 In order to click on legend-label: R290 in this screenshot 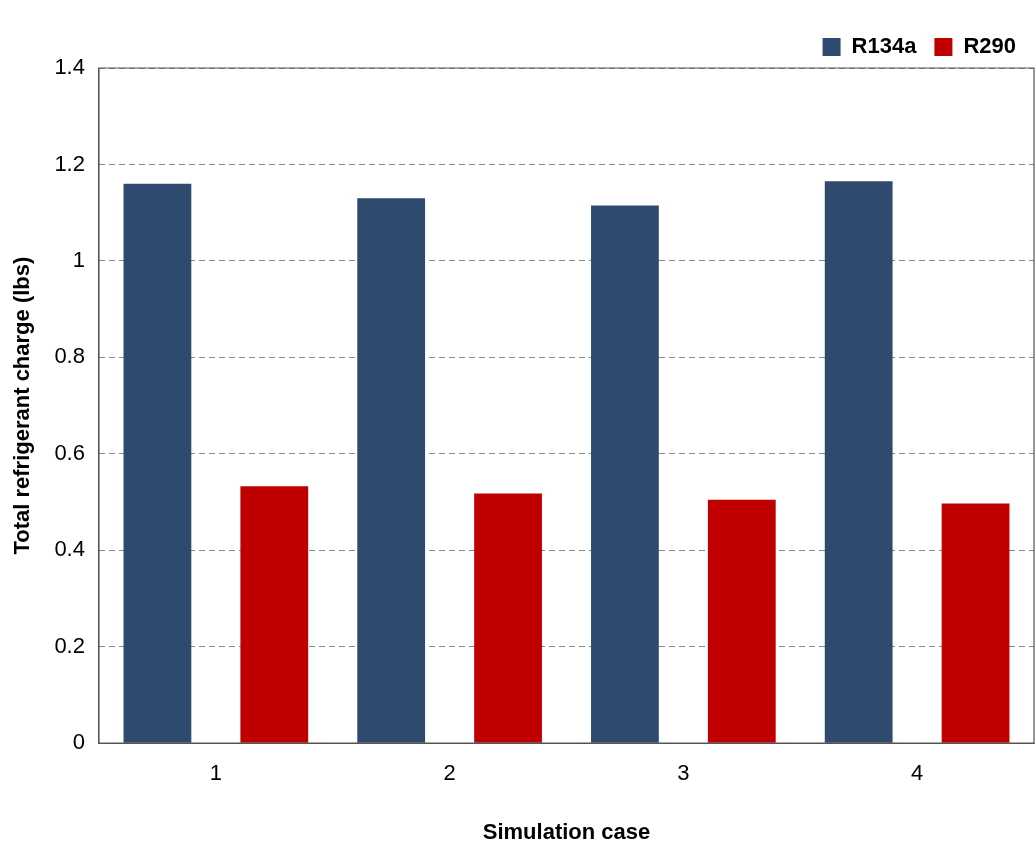, I will do `click(989, 46)`.